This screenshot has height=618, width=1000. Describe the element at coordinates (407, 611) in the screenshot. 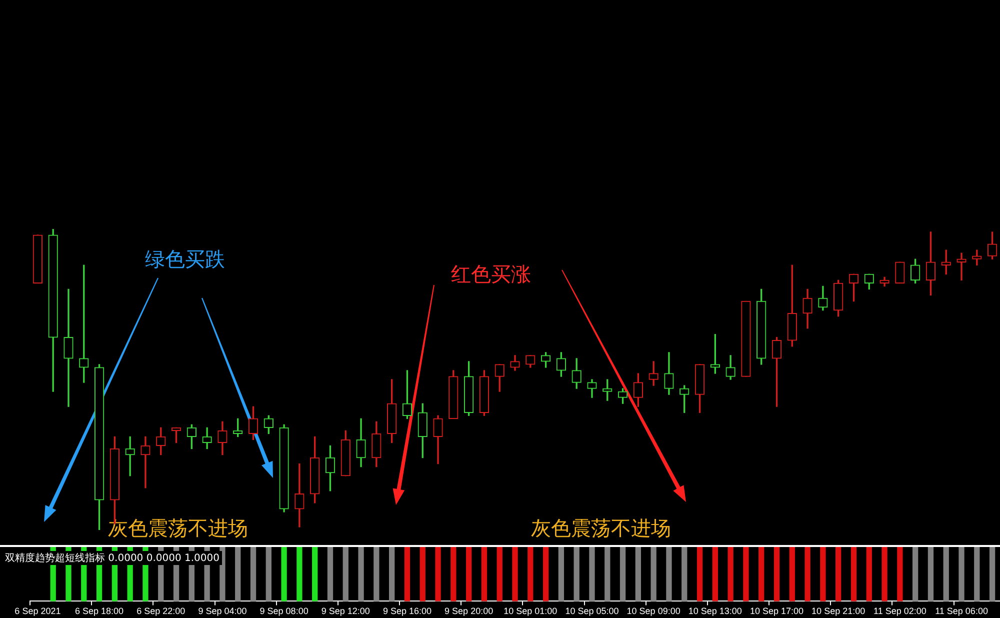

I see `x-tick-label: 9 Sep 16:00` at that location.